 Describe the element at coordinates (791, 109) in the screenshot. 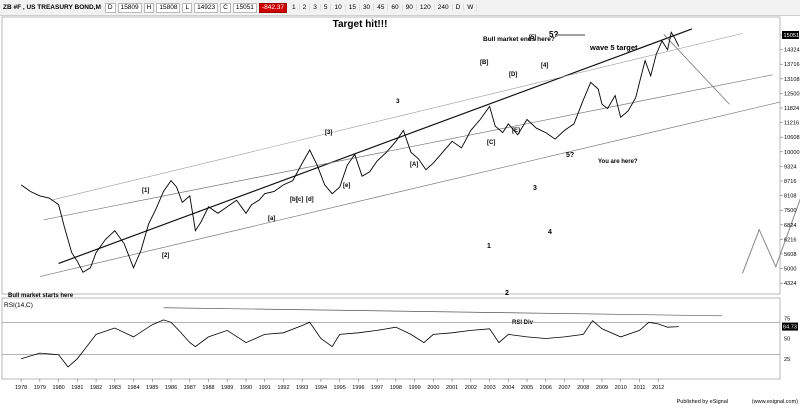

I see `price-tick-label: 11824` at that location.